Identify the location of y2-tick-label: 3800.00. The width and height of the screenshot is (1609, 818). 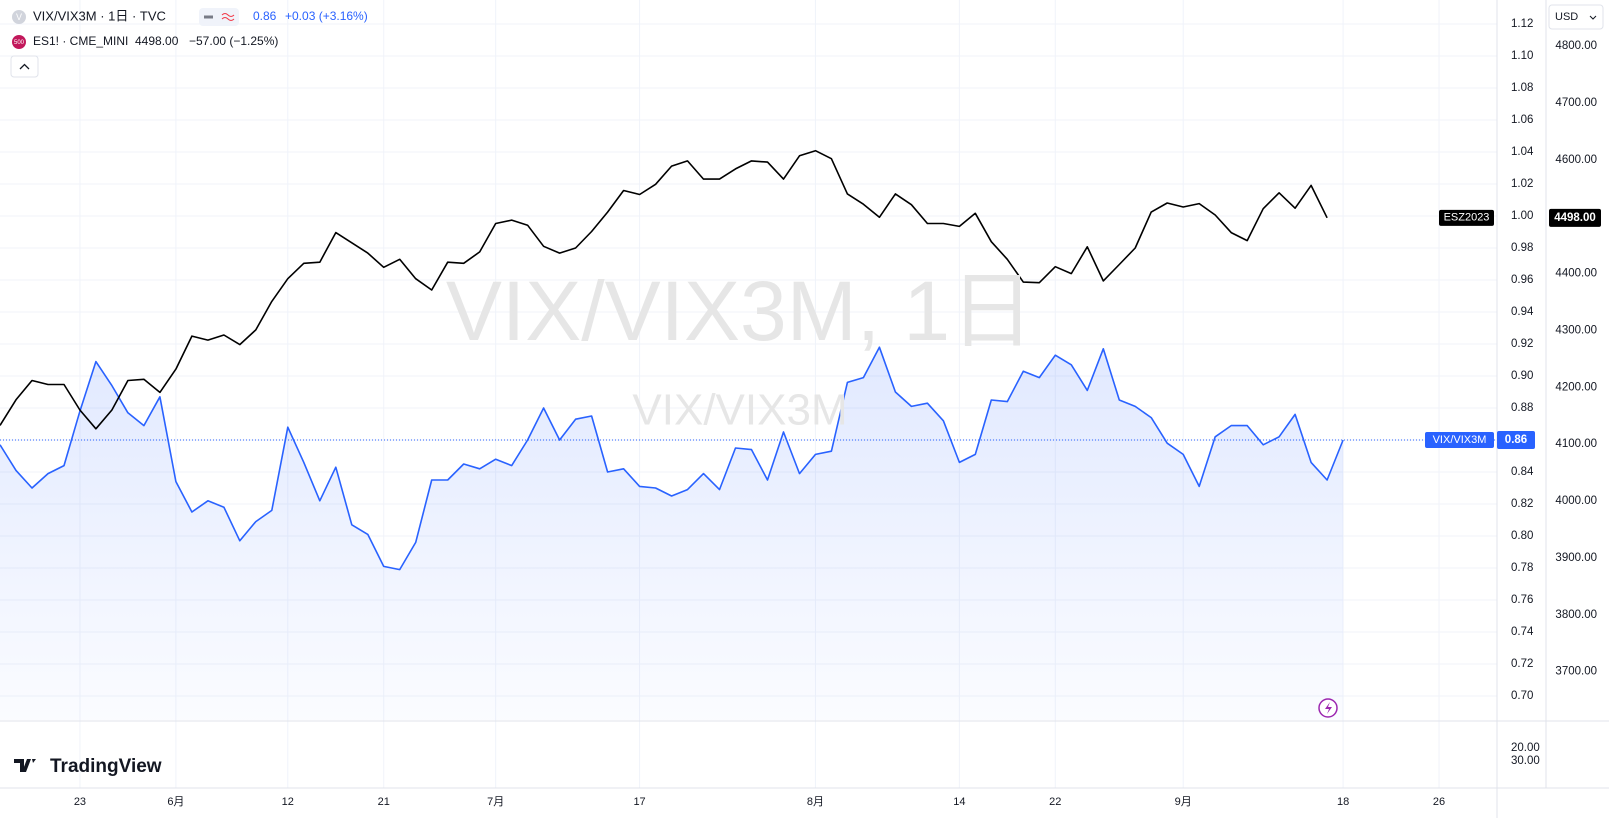
(1576, 615).